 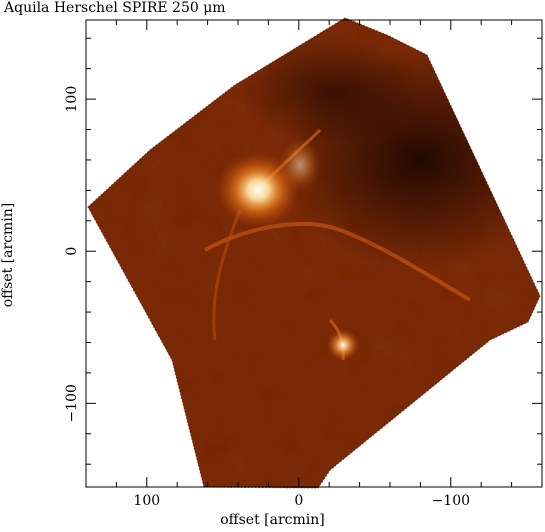 I want to click on x-tick-label: −100, so click(x=451, y=501).